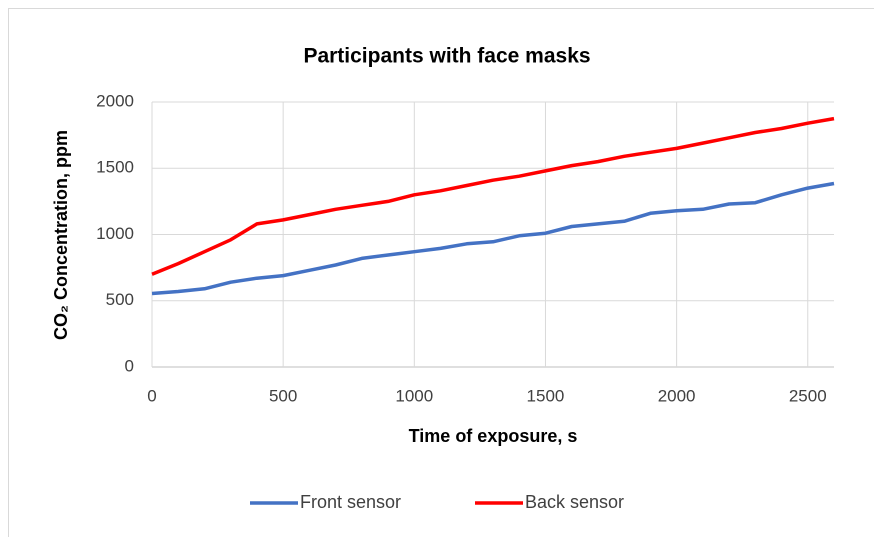 This screenshot has width=874, height=537. I want to click on x-axis-label: Time of exposure, s, so click(493, 436).